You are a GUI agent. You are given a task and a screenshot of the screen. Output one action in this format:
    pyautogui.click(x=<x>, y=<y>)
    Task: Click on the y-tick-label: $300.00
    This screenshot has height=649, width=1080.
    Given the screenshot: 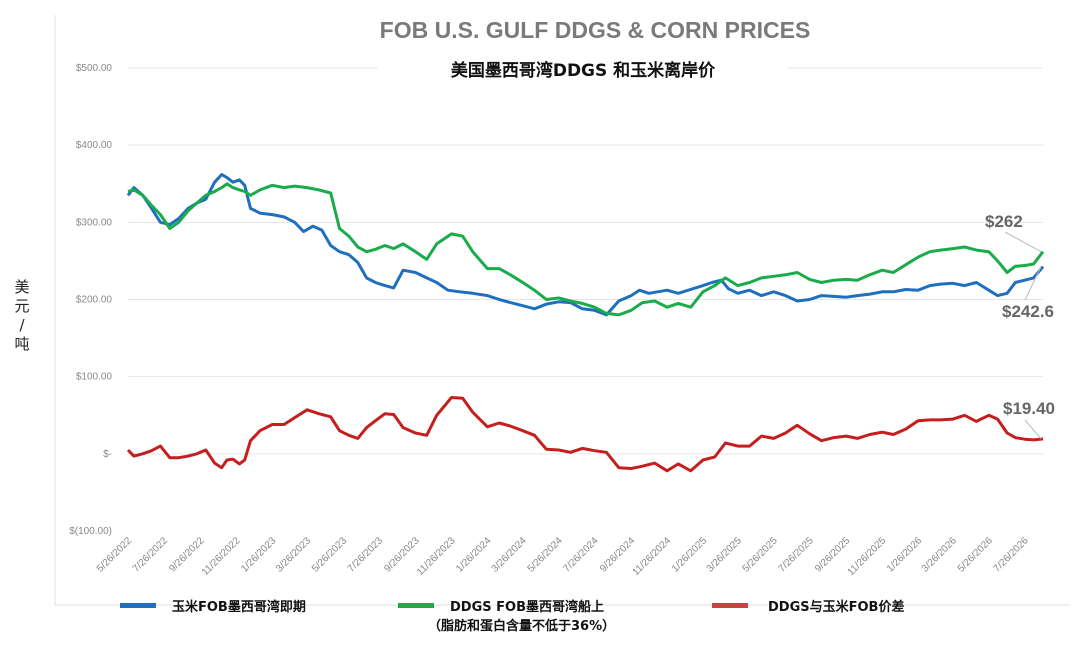 What is the action you would take?
    pyautogui.click(x=94, y=222)
    